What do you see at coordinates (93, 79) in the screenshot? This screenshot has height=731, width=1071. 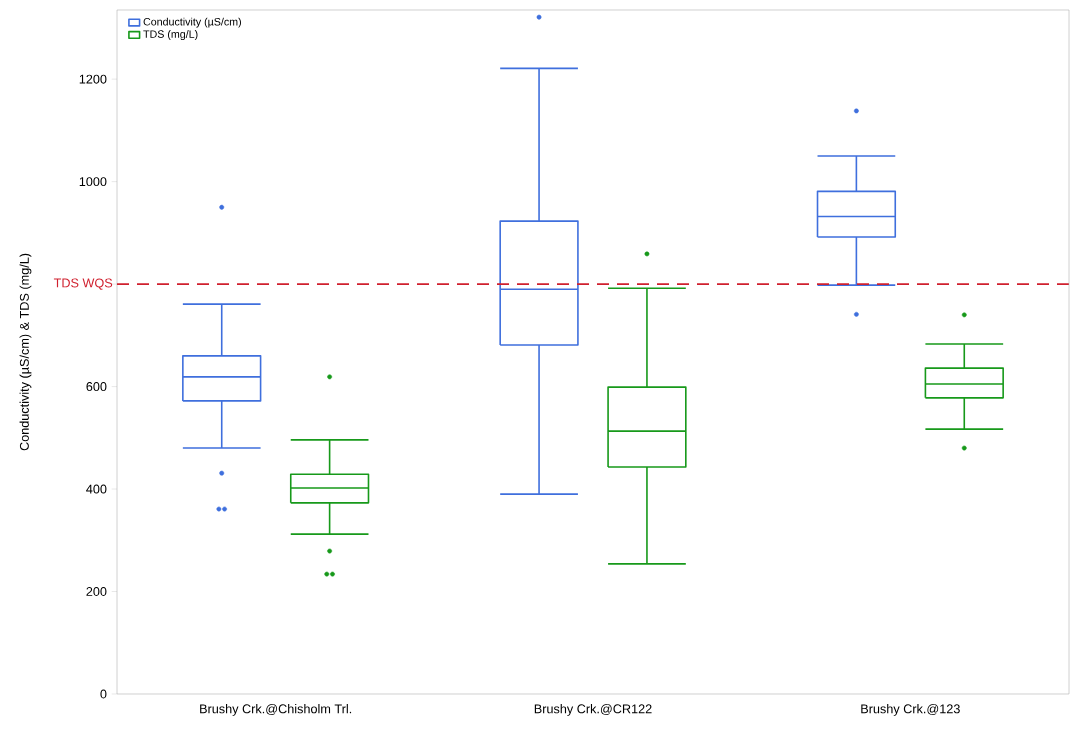 I see `y-tick-label: 1200` at bounding box center [93, 79].